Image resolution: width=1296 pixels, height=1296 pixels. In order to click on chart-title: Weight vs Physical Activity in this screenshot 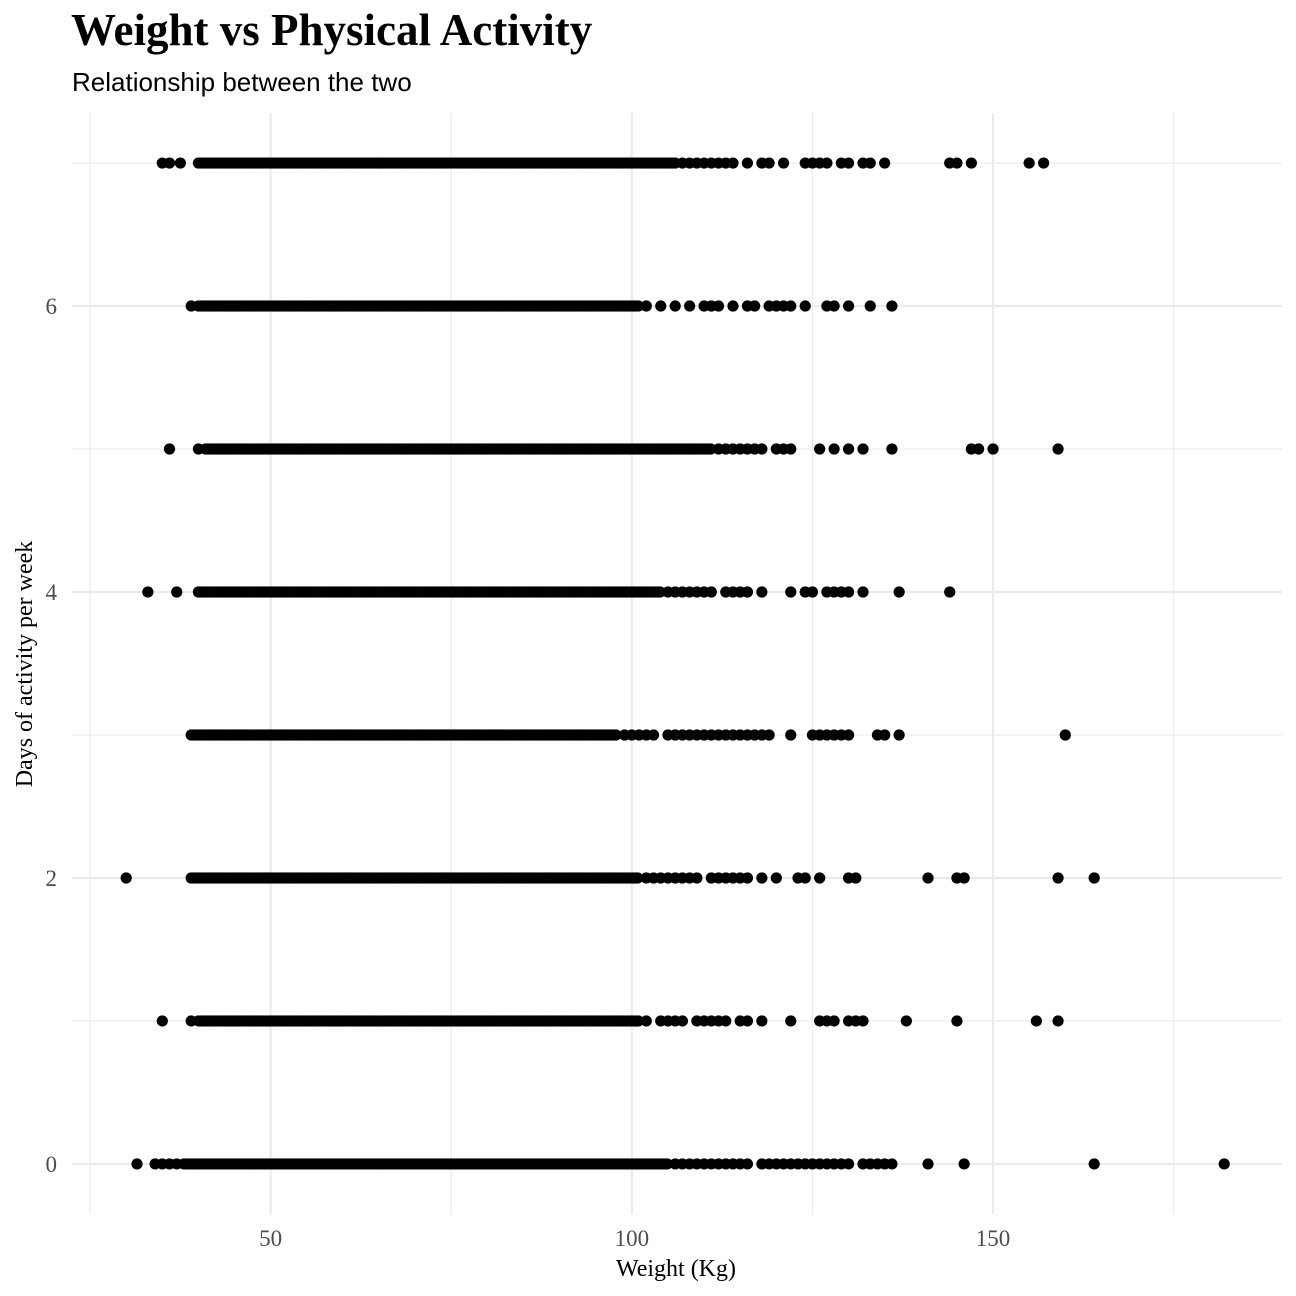, I will do `click(332, 30)`.